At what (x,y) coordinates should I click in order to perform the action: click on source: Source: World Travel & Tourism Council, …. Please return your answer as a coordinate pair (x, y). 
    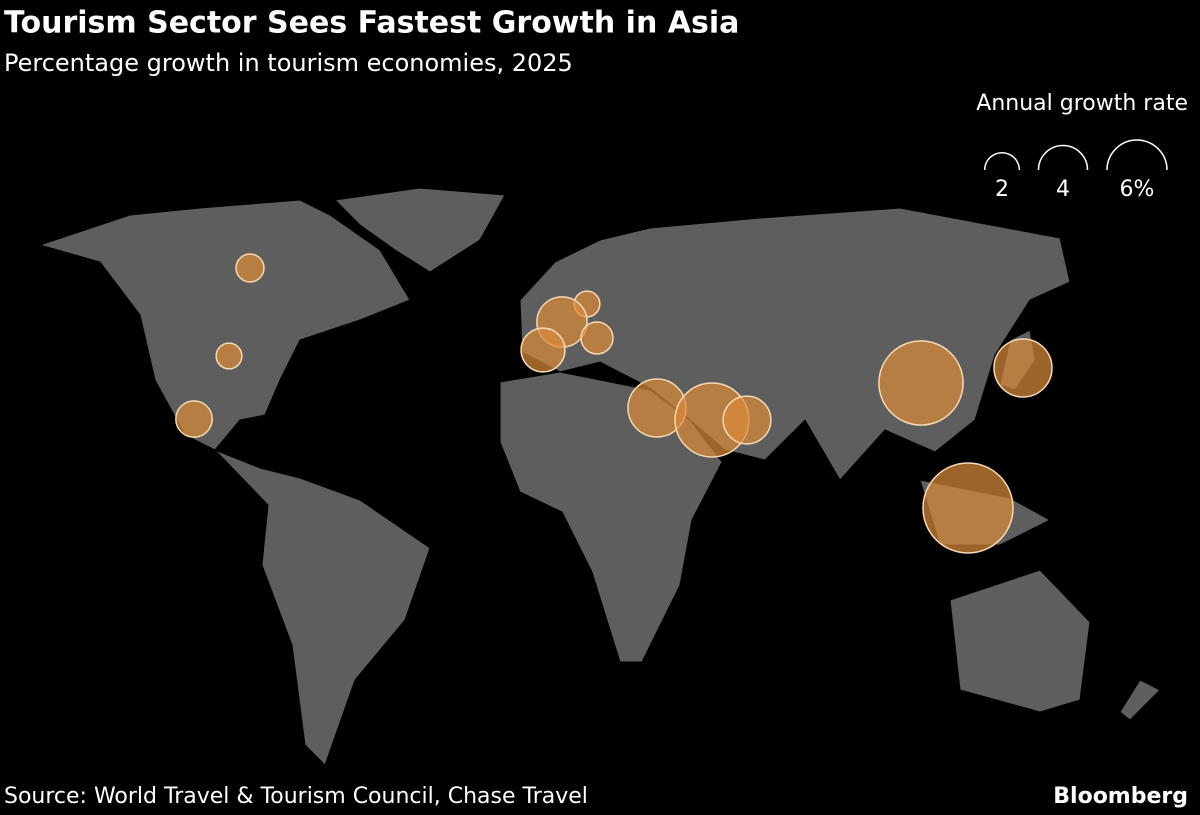
    Looking at the image, I should click on (296, 796).